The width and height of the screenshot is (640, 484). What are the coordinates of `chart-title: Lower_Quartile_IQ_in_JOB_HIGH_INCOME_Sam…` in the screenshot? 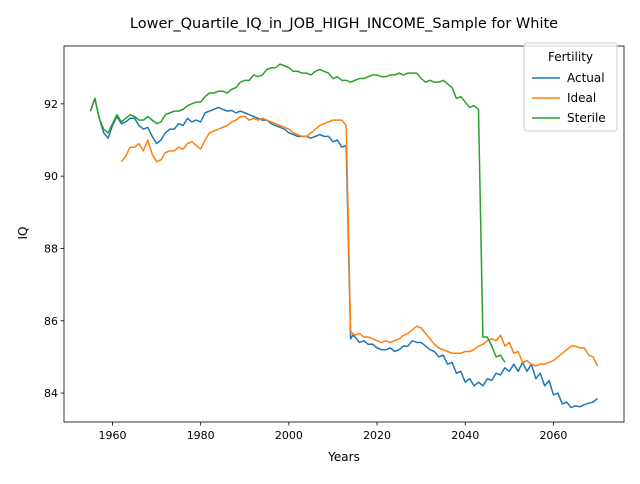 It's located at (344, 24).